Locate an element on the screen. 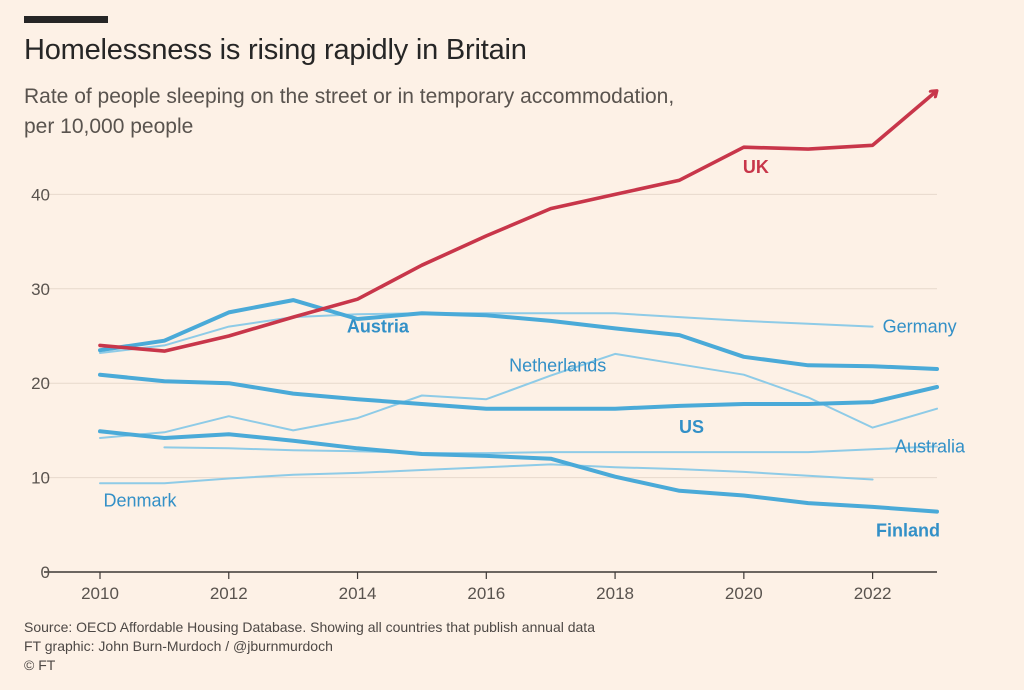 The width and height of the screenshot is (1024, 690). y-tick-label: 10 is located at coordinates (40, 478).